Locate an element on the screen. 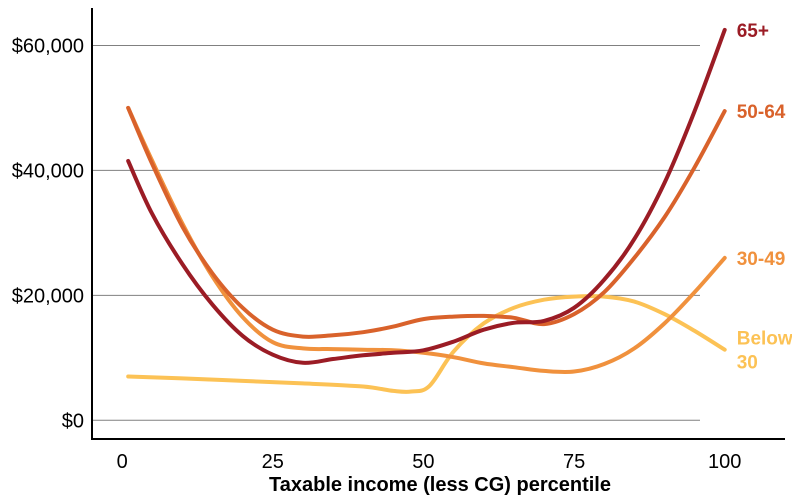 Image resolution: width=792 pixels, height=504 pixels. x-tick-label: 0 is located at coordinates (122, 462).